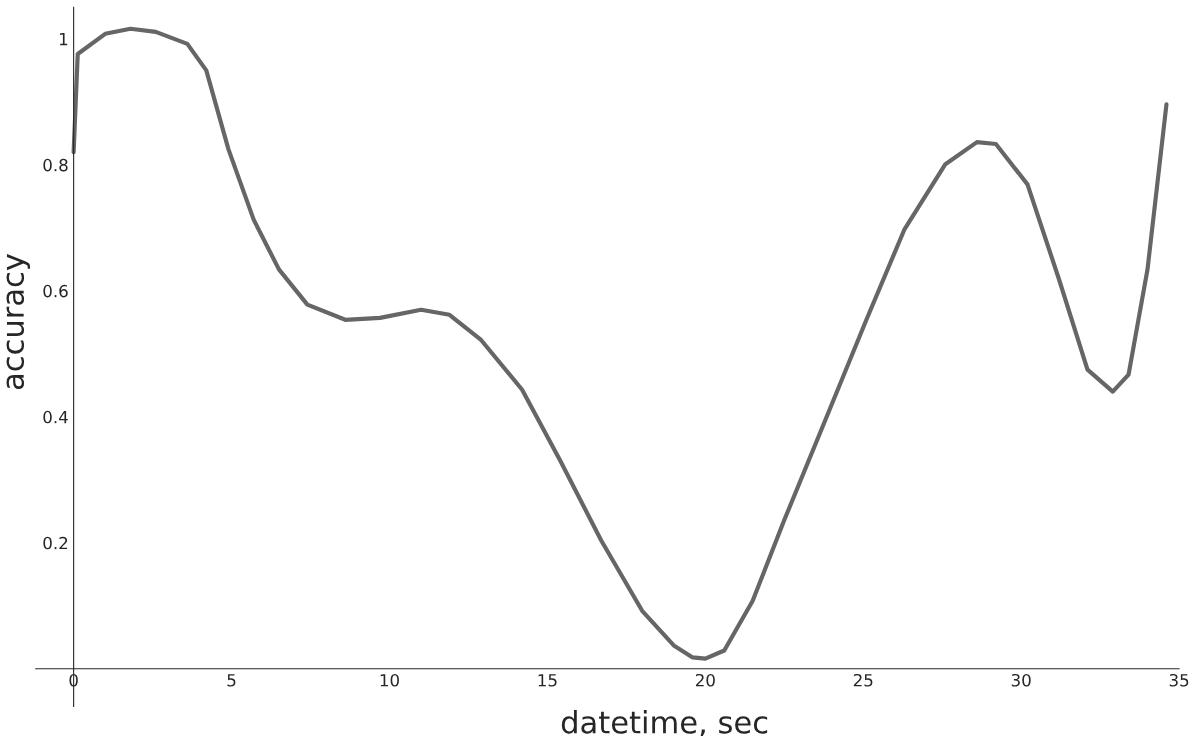 Image resolution: width=1191 pixels, height=736 pixels. I want to click on y-tick-label: 0.8, so click(55, 165).